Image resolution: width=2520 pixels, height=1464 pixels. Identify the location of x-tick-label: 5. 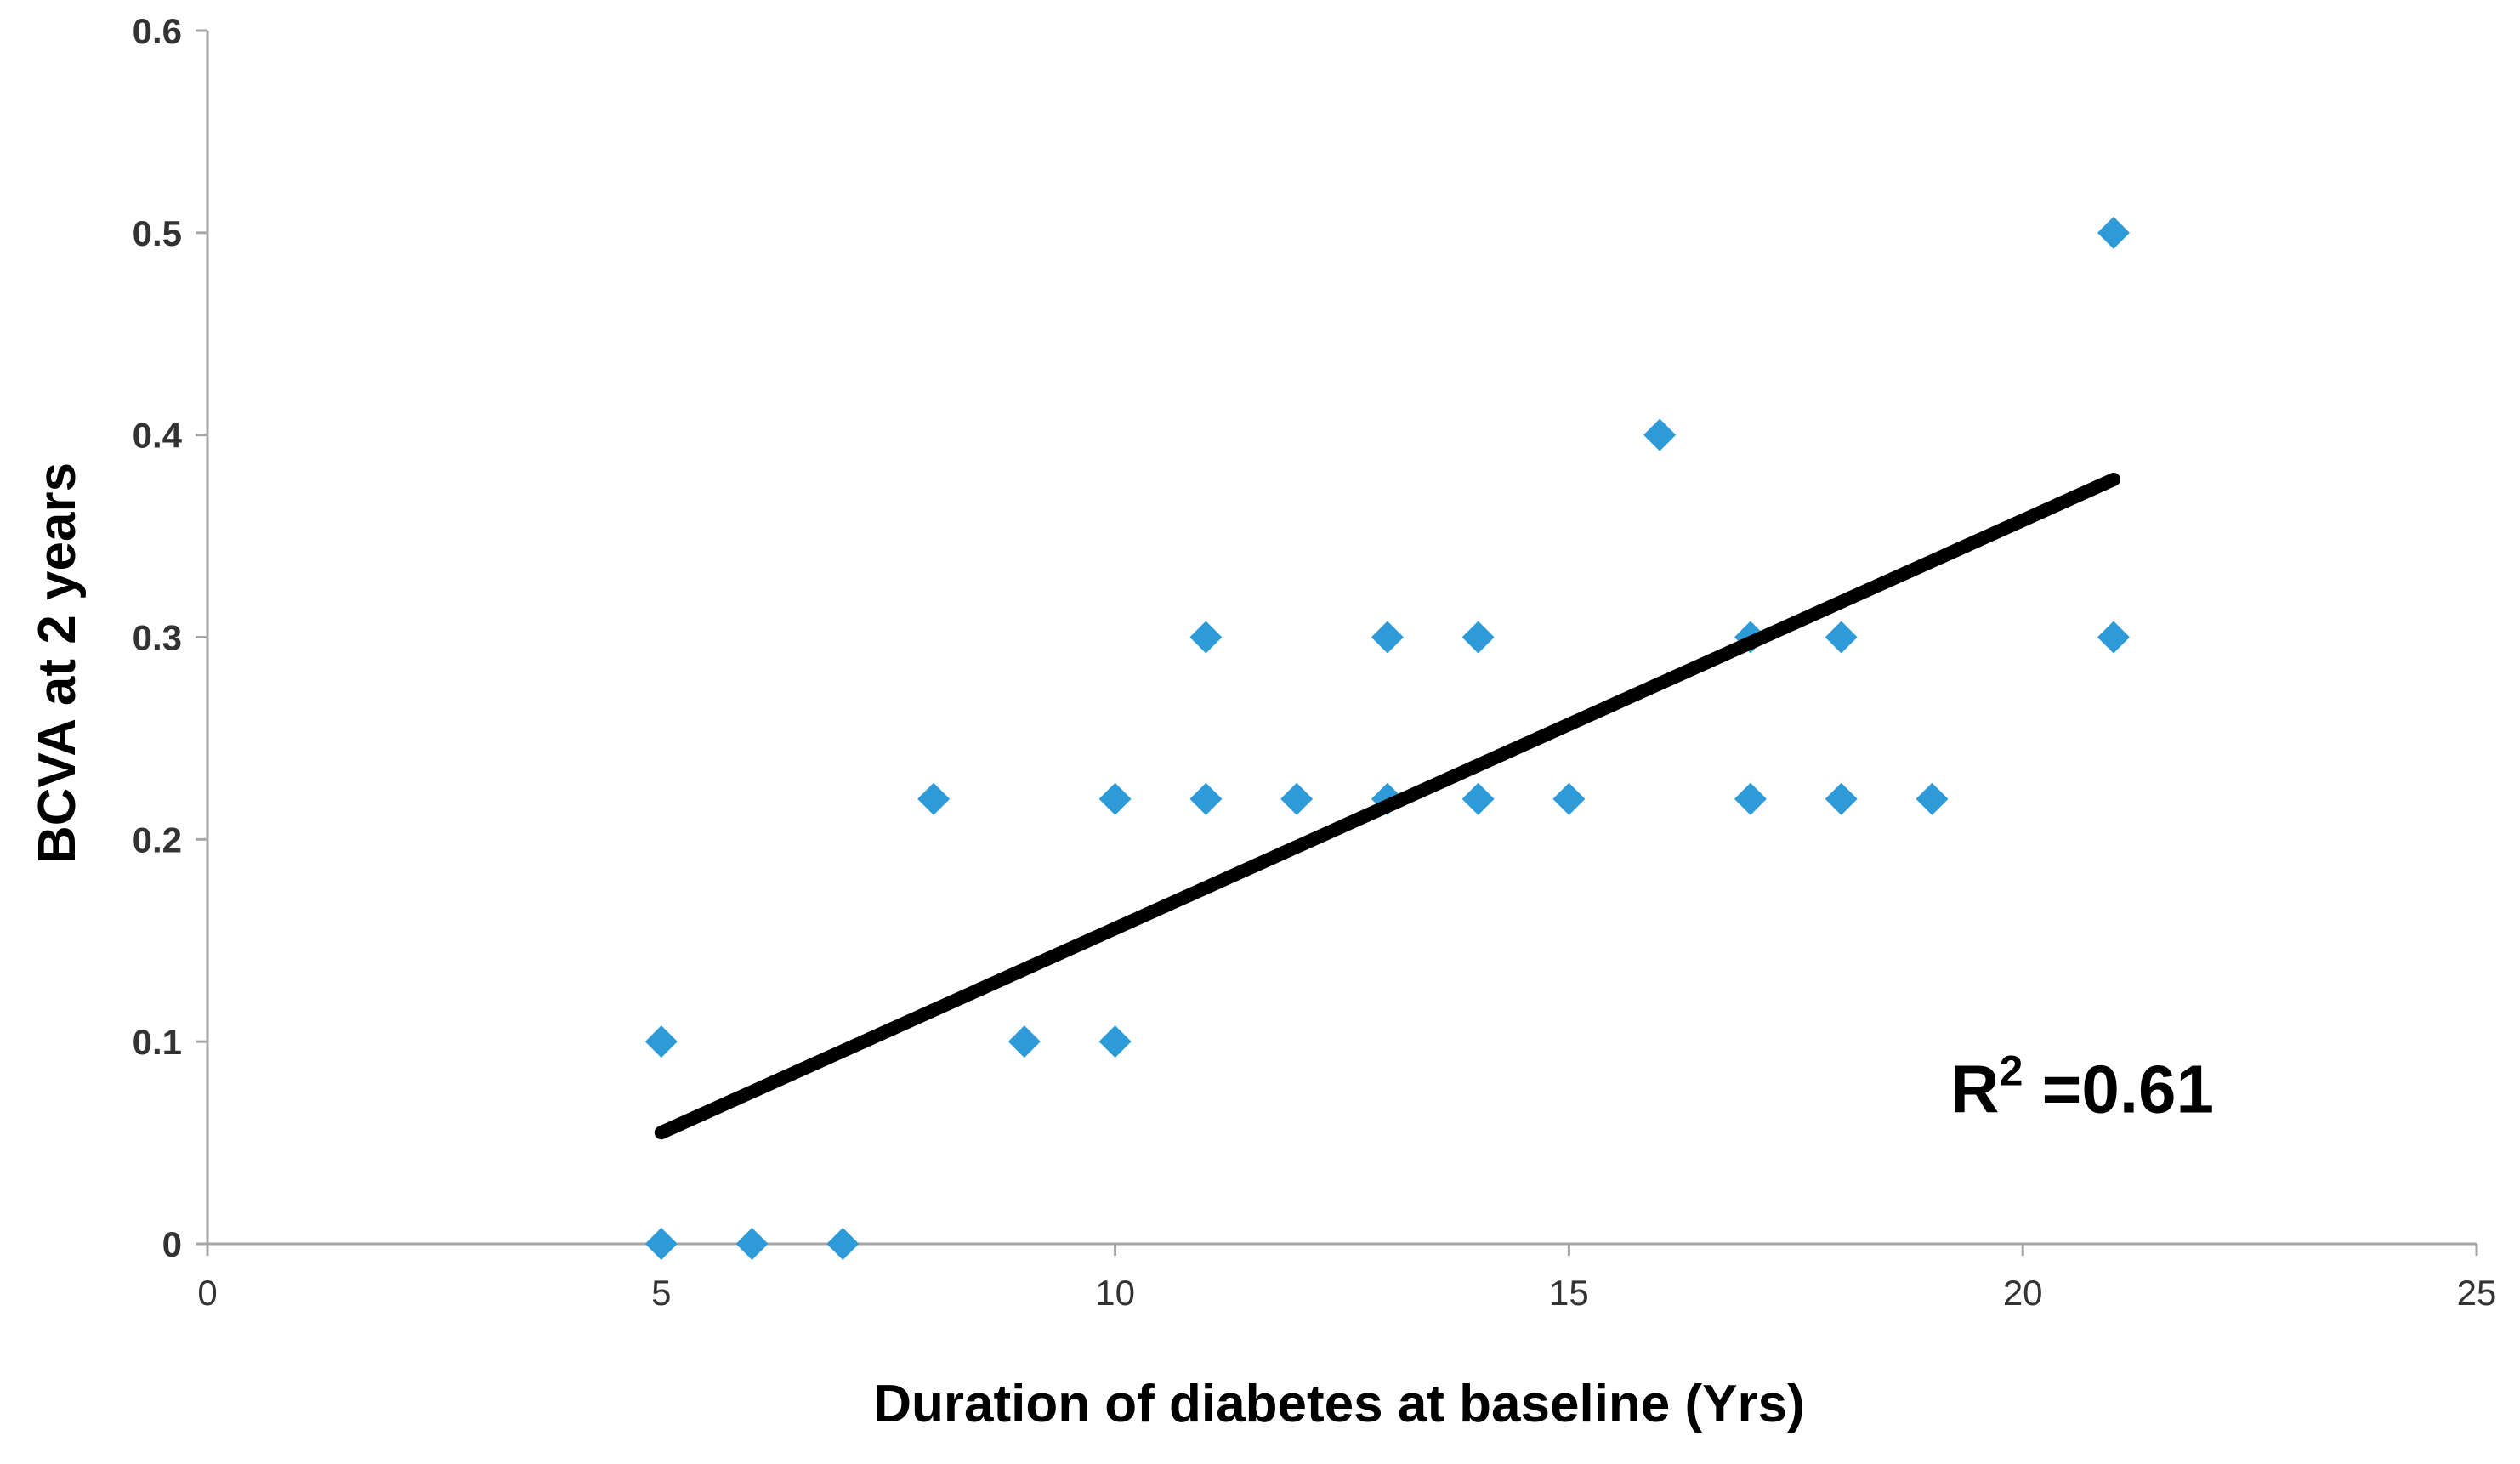
(661, 1293).